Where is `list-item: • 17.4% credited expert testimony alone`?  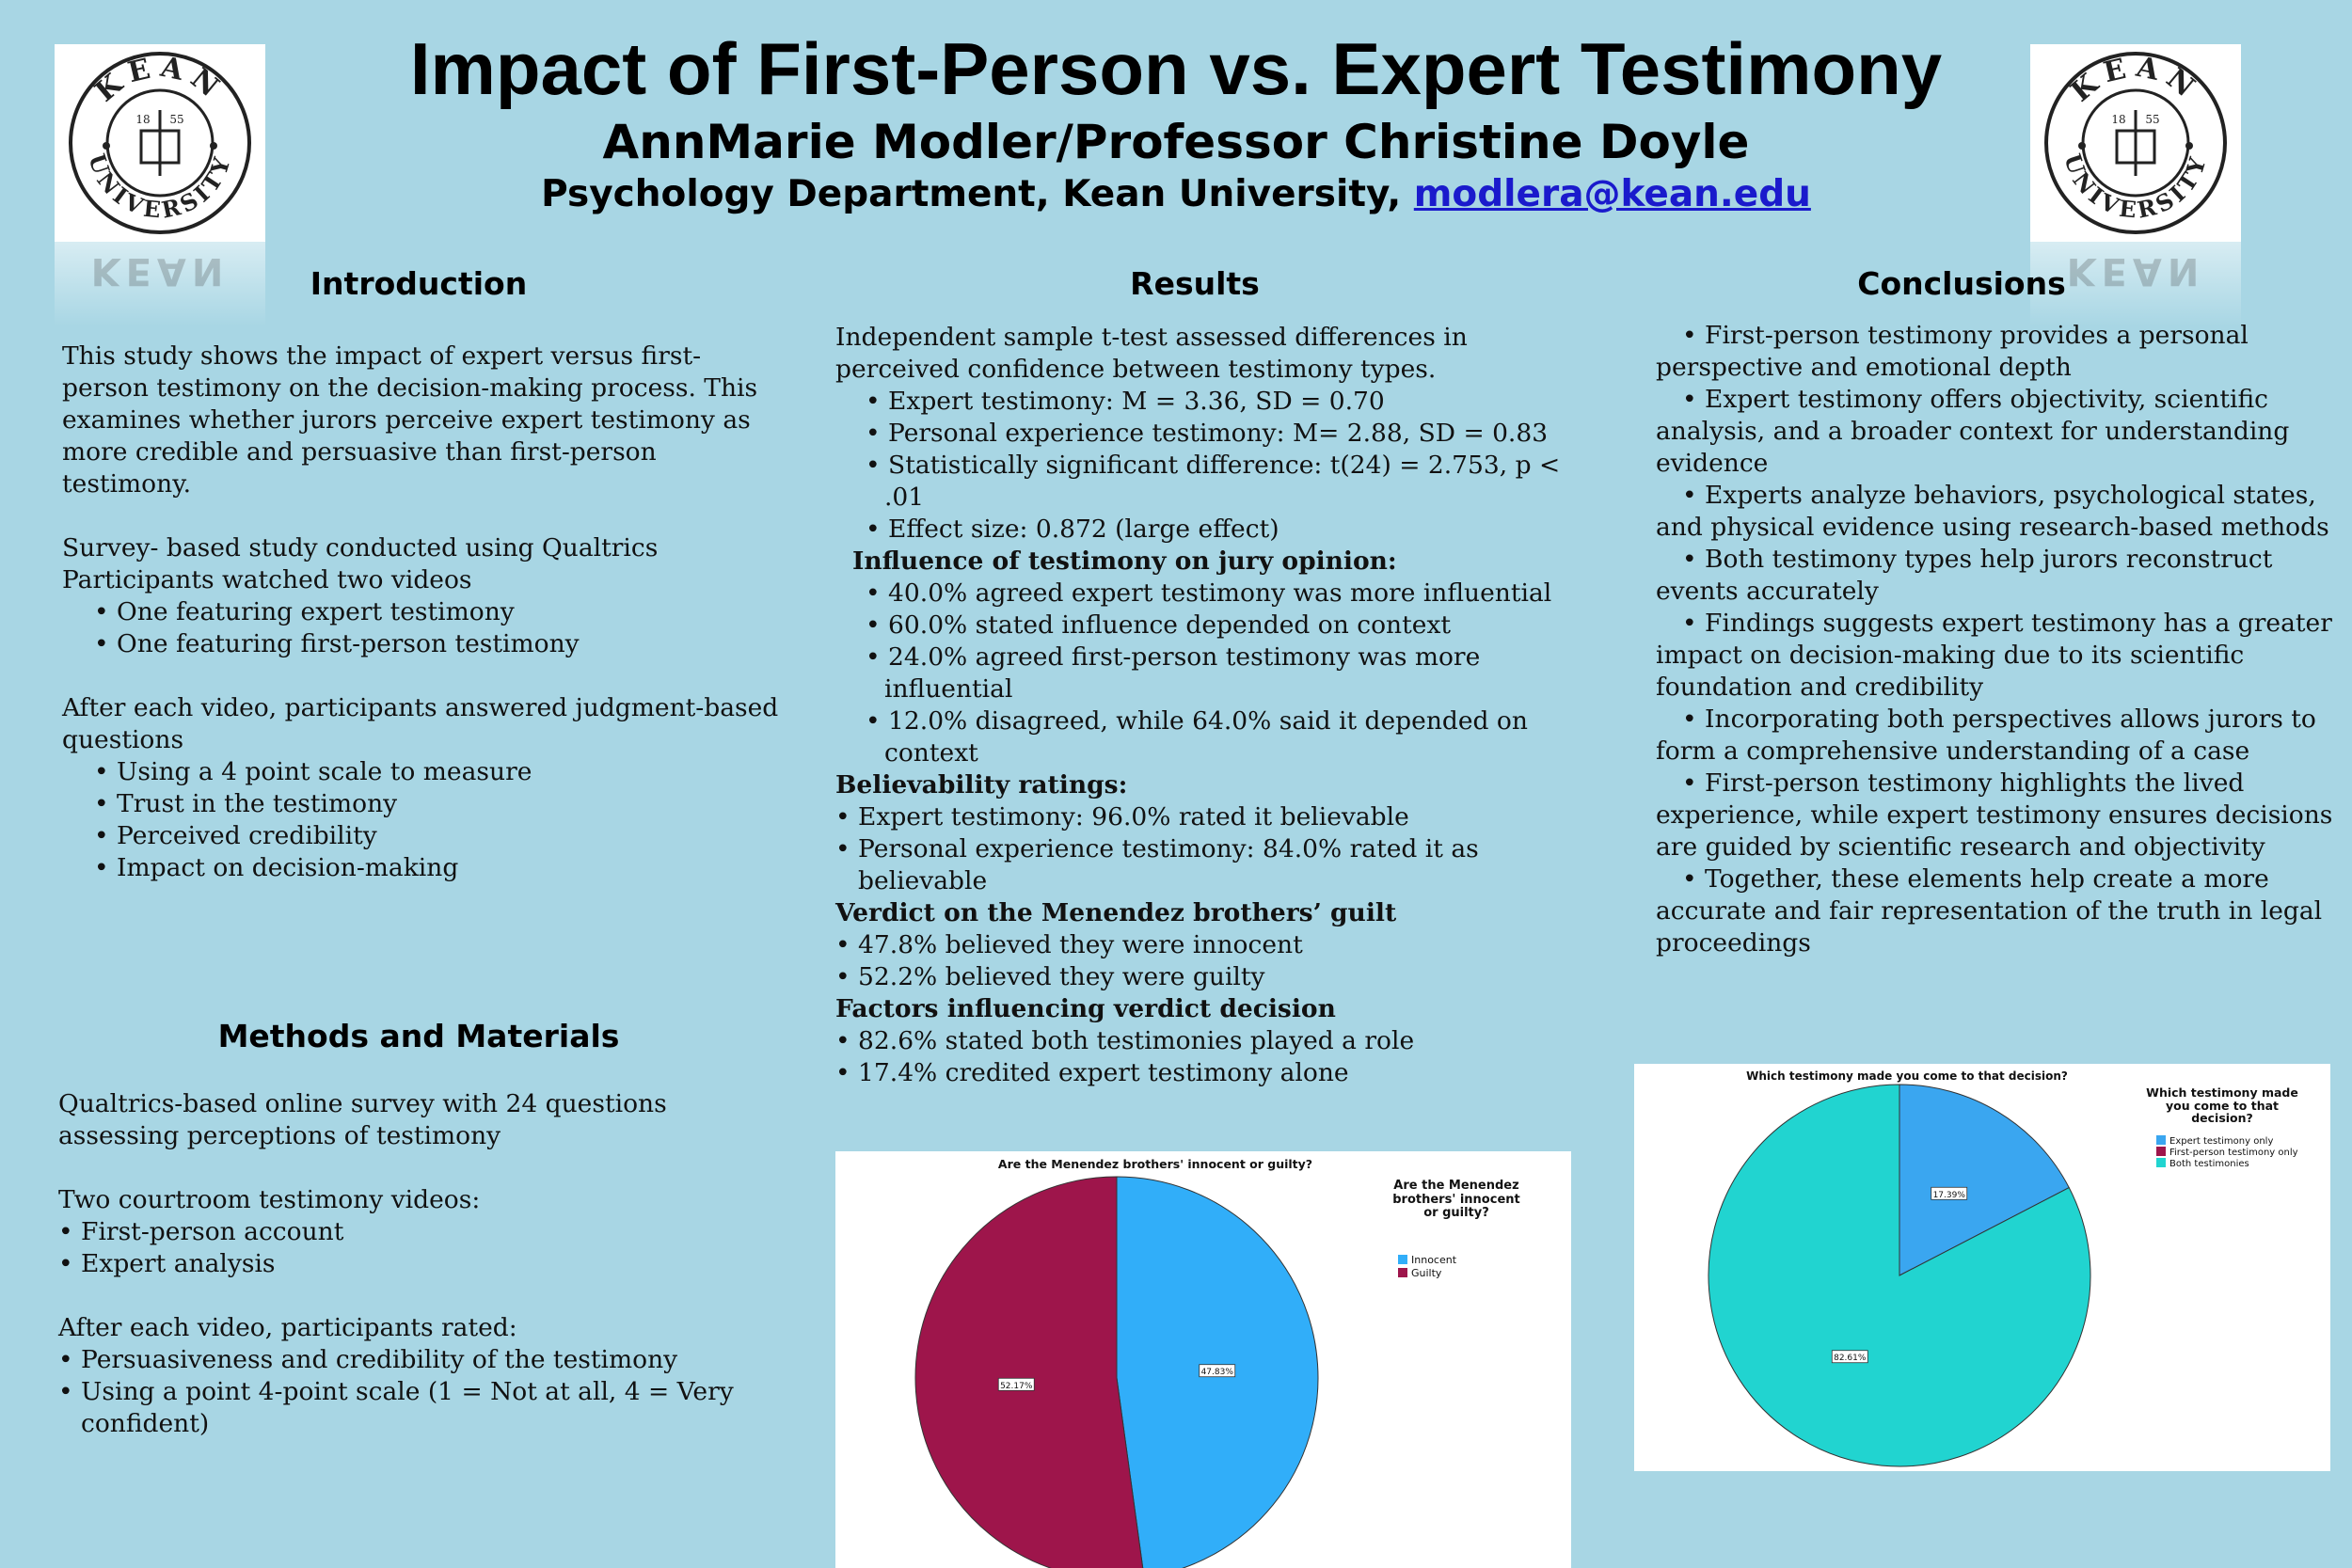 list-item: • 17.4% credited expert testimony alone is located at coordinates (1092, 1072).